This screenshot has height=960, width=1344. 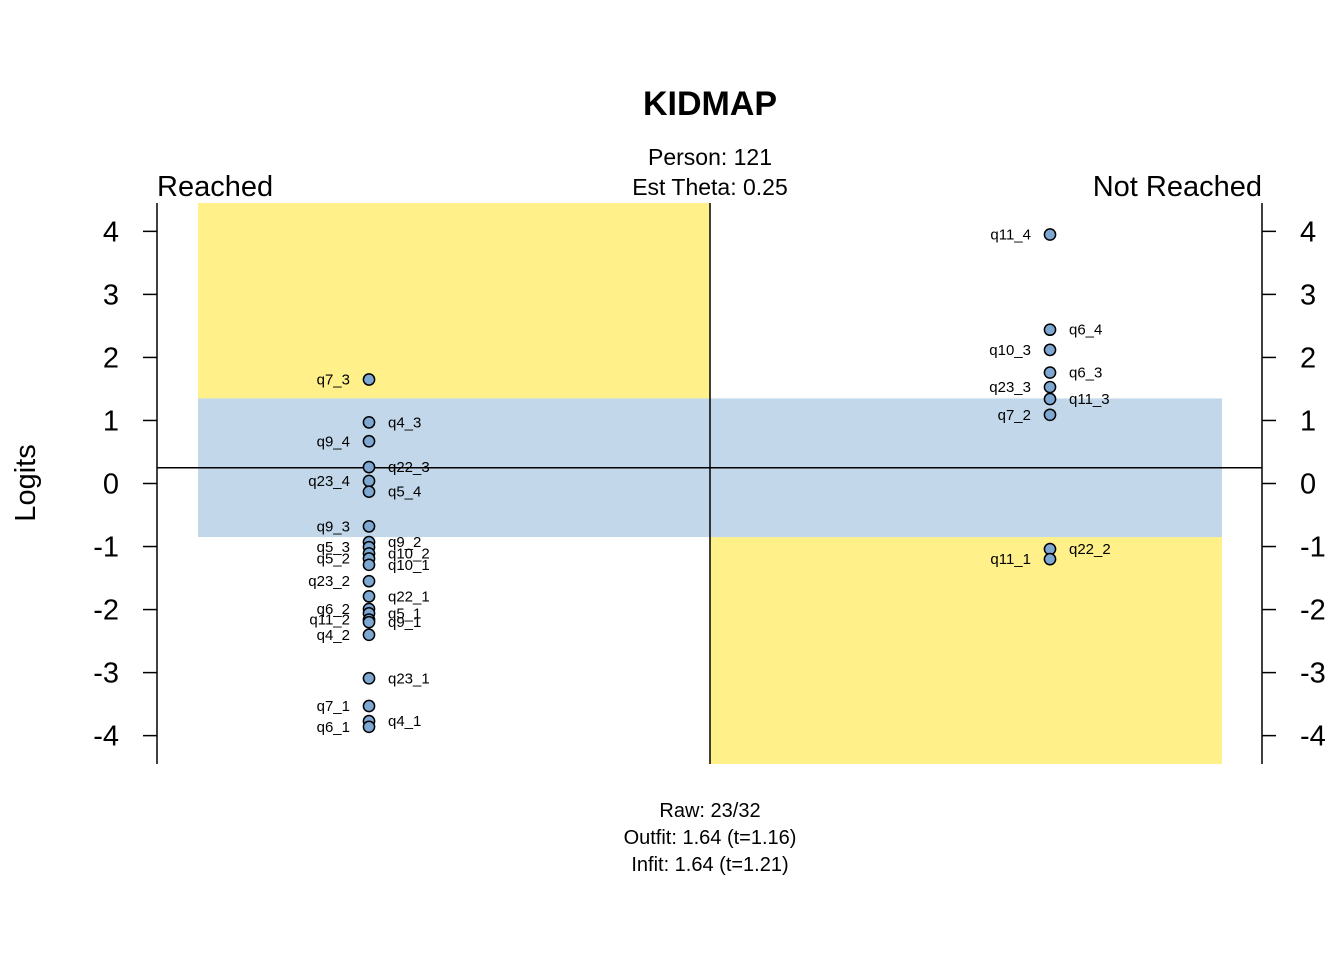 What do you see at coordinates (111, 232) in the screenshot?
I see `left-tick-label: 4` at bounding box center [111, 232].